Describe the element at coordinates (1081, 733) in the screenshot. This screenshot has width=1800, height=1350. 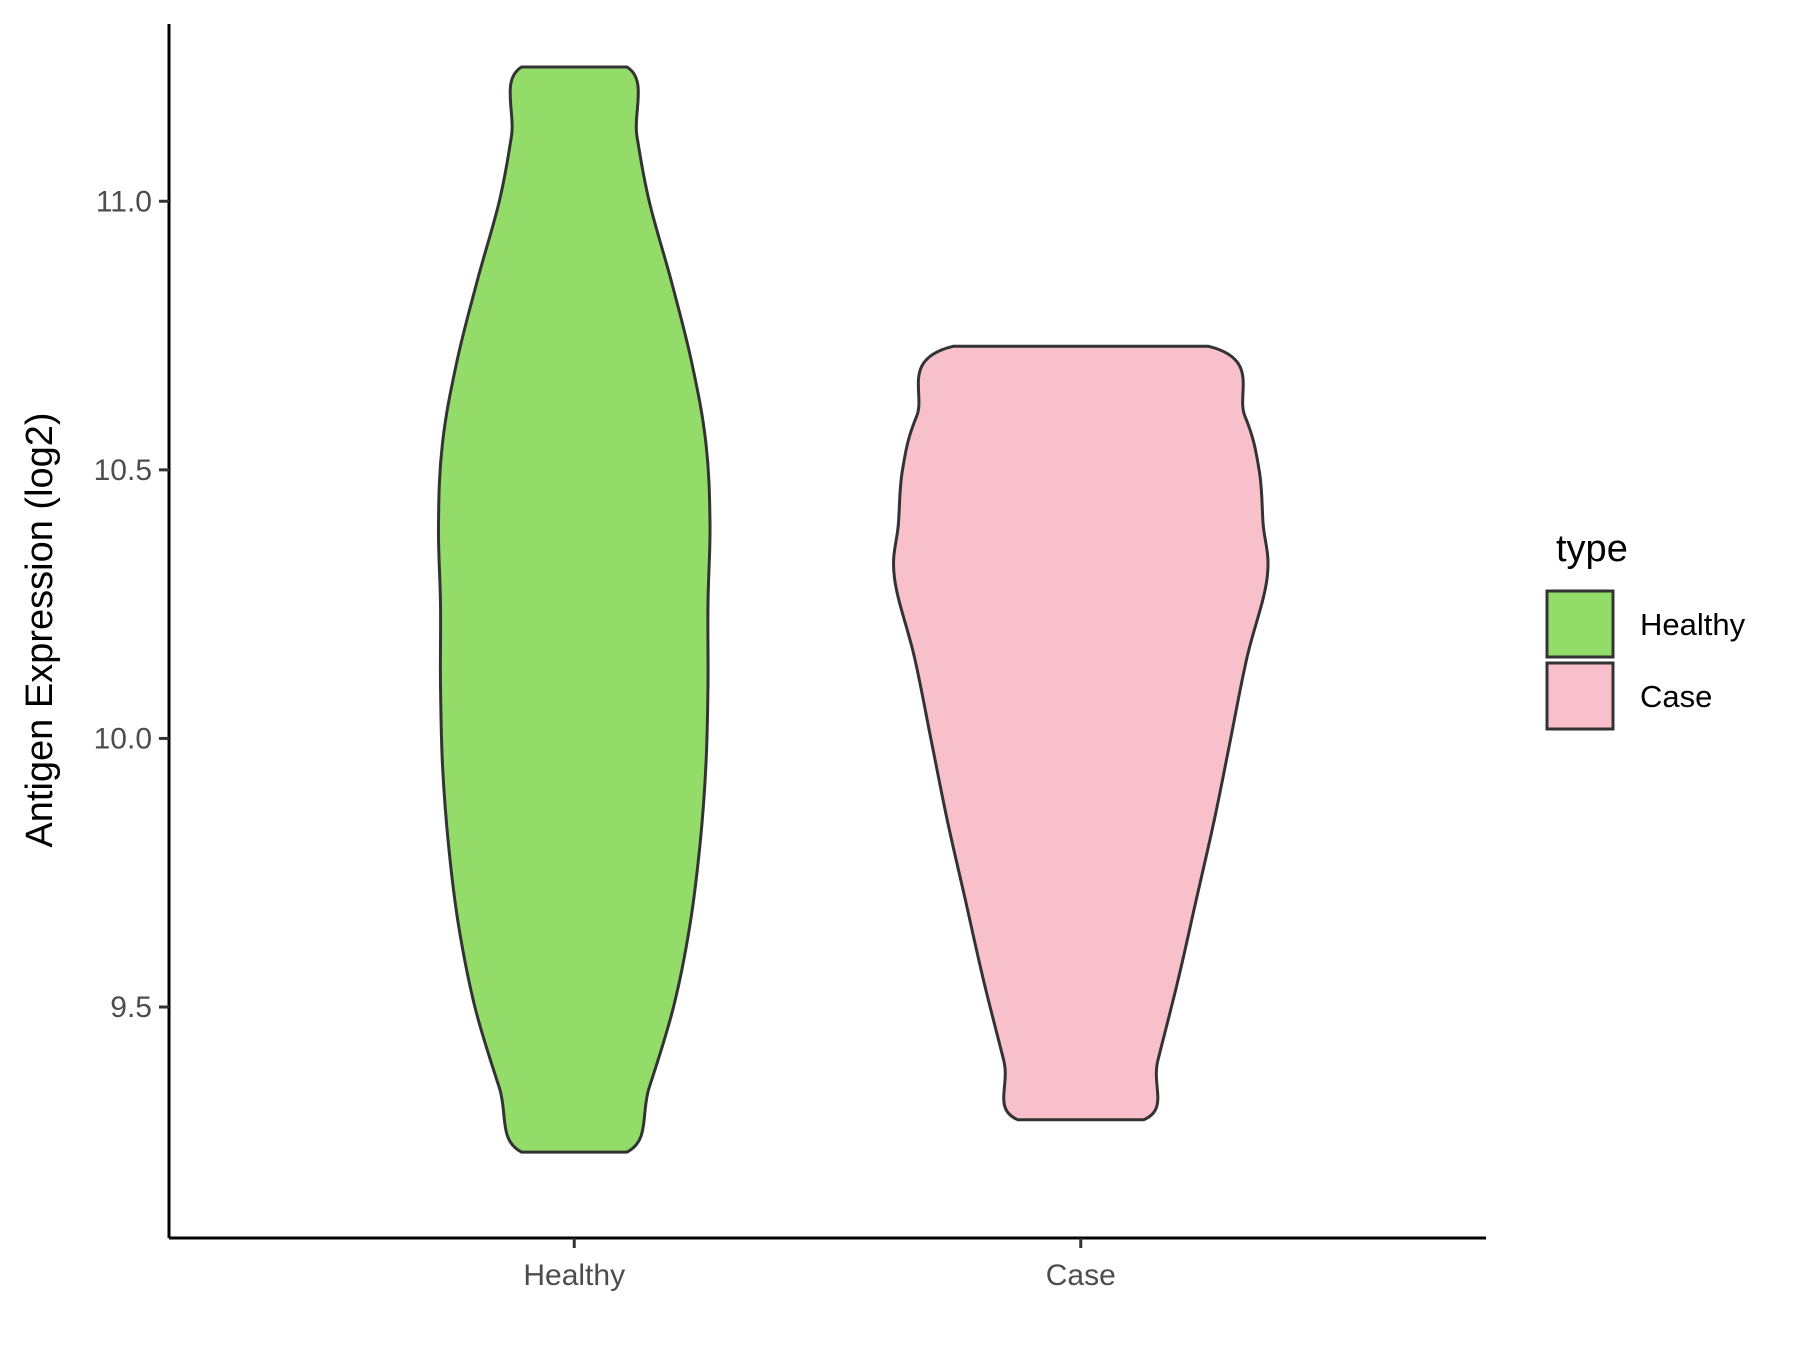
I see `violin-case` at that location.